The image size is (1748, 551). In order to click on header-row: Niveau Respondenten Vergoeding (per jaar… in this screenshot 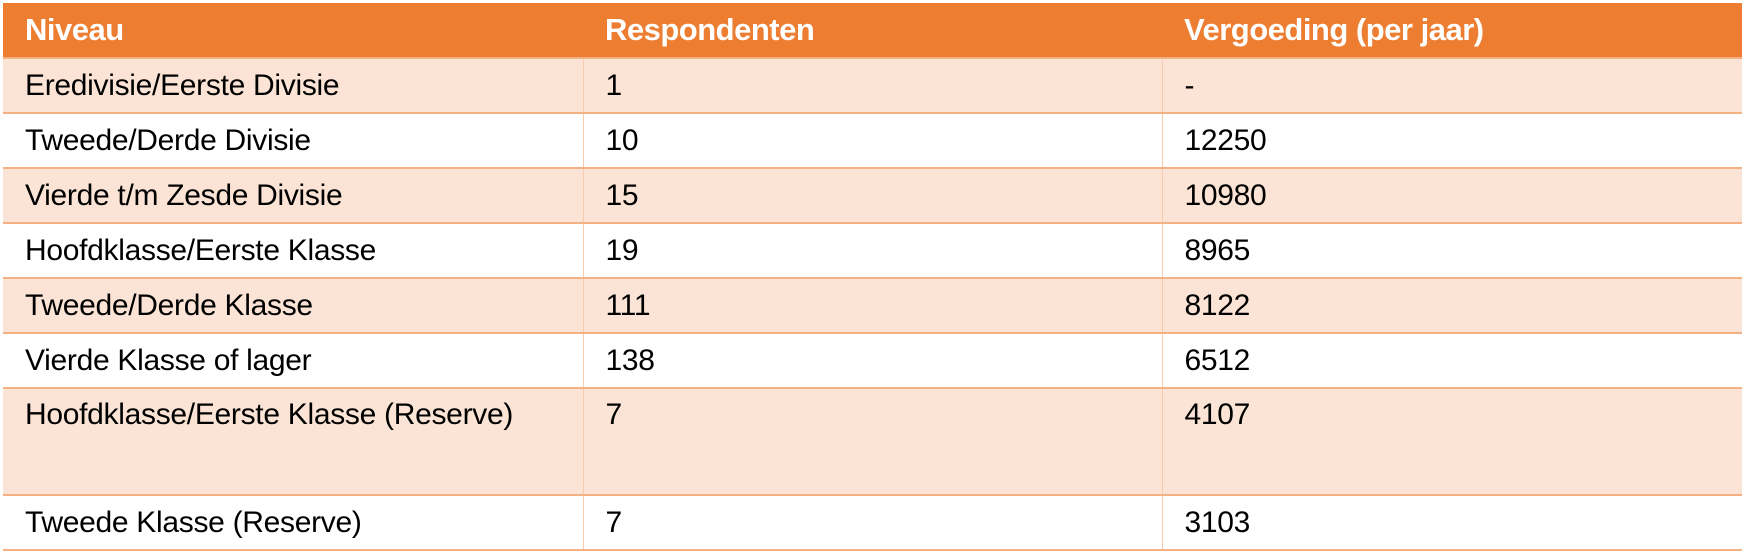, I will do `click(872, 30)`.